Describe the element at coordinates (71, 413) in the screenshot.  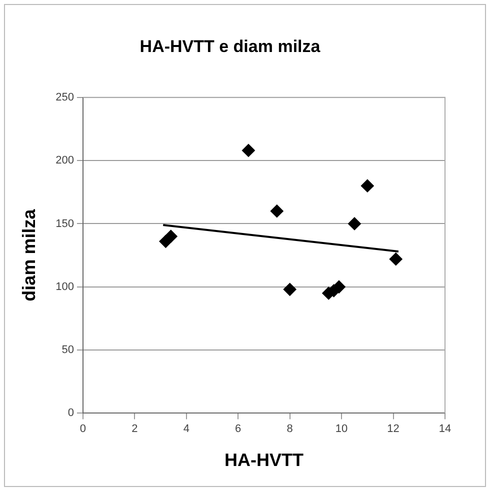
I see `y-tick-label: 0` at that location.